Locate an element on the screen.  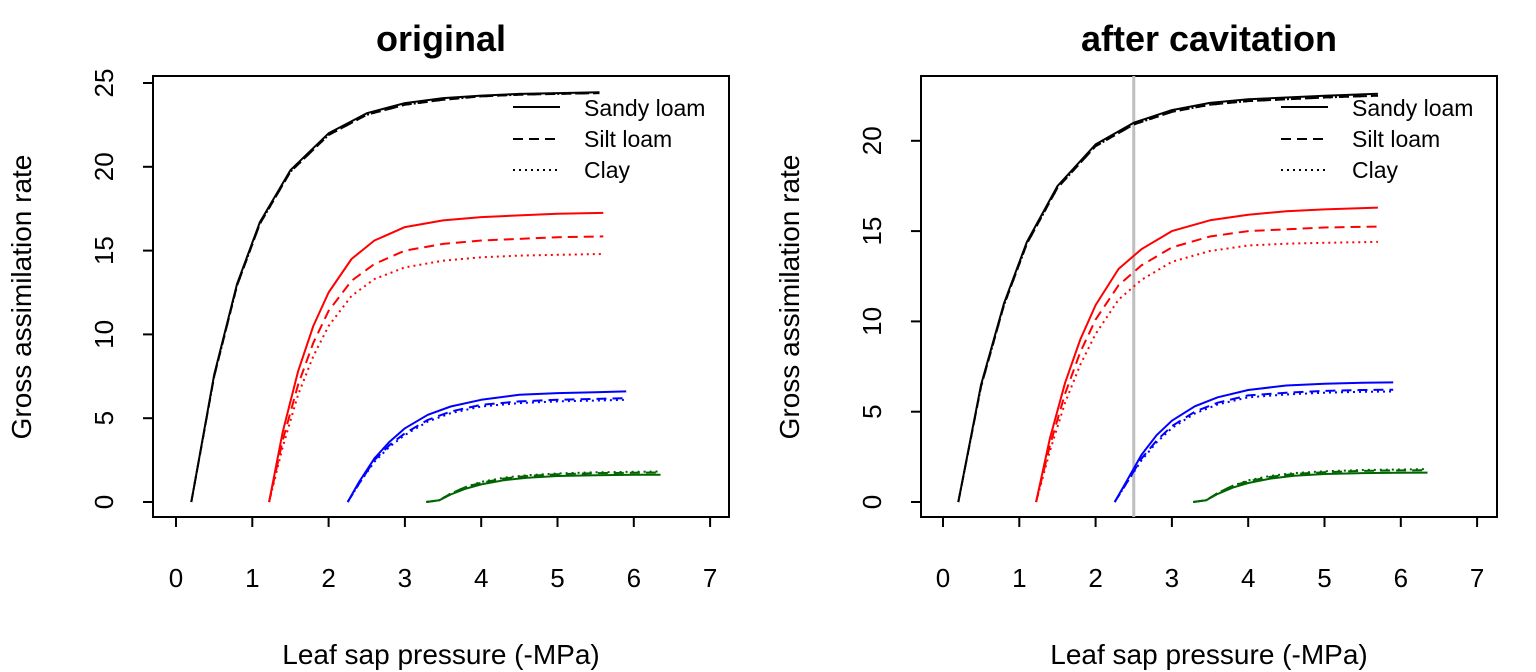
chart-title: original is located at coordinates (441, 38).